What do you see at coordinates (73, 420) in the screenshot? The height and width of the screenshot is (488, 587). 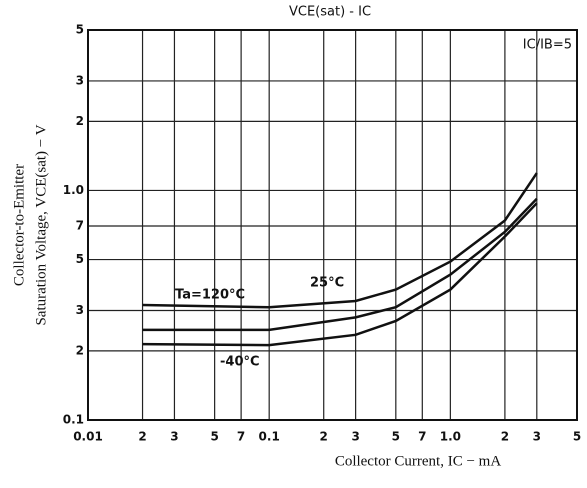 I see `y-tick-label: 0.1` at bounding box center [73, 420].